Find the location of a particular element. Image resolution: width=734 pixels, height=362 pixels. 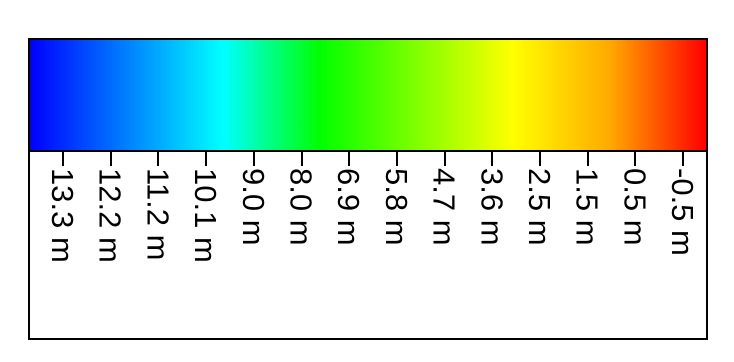

tick-label: 1.5 m is located at coordinates (587, 207).